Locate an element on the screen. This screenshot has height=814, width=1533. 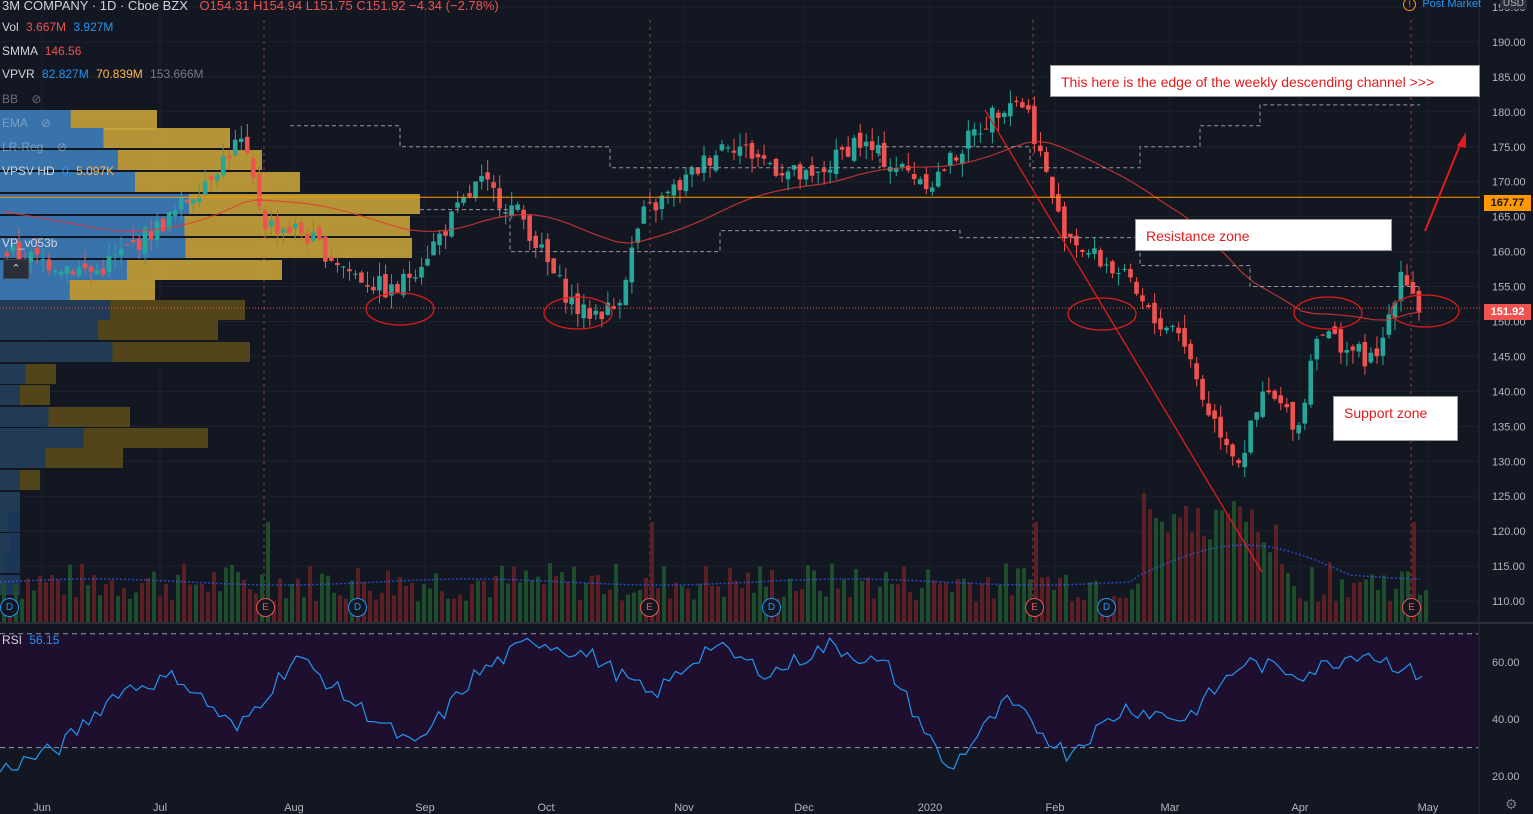
indicator-value: 82.827M is located at coordinates (65, 74).